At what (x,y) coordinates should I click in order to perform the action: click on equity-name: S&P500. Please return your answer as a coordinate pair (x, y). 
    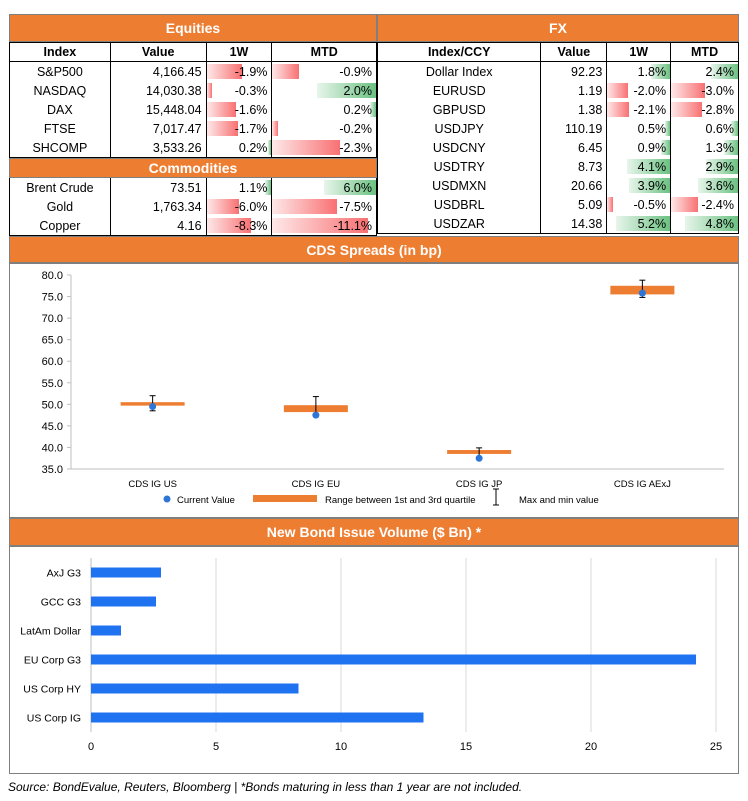
    Looking at the image, I should click on (60, 71).